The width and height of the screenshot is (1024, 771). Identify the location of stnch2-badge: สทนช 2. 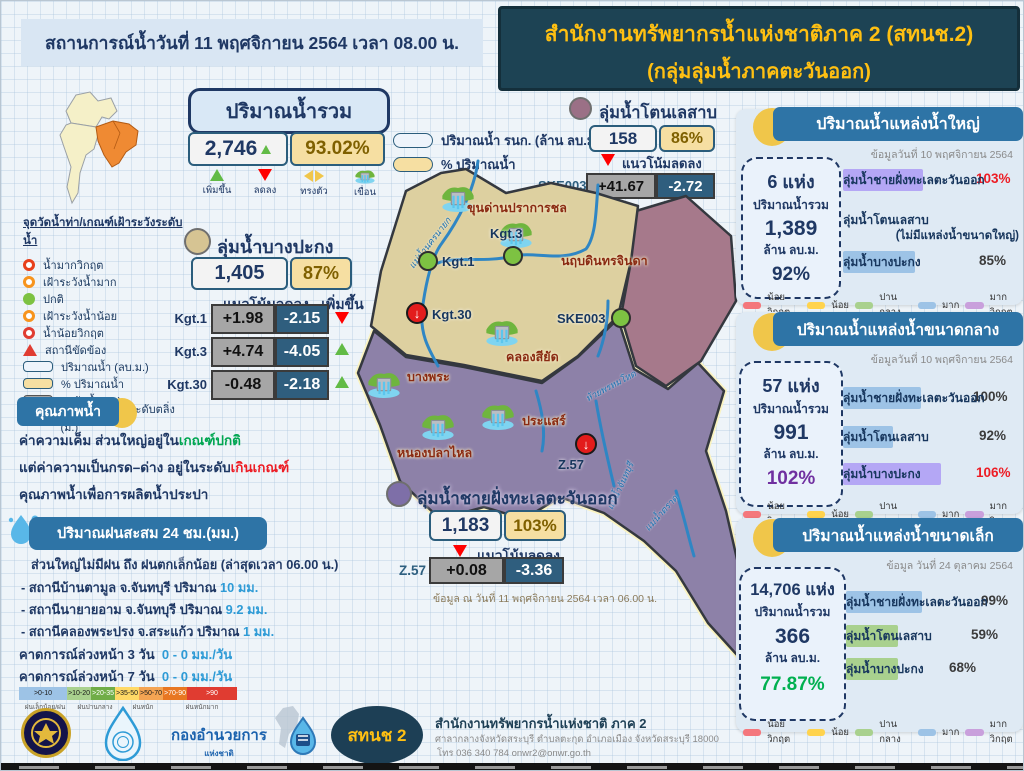
(377, 735).